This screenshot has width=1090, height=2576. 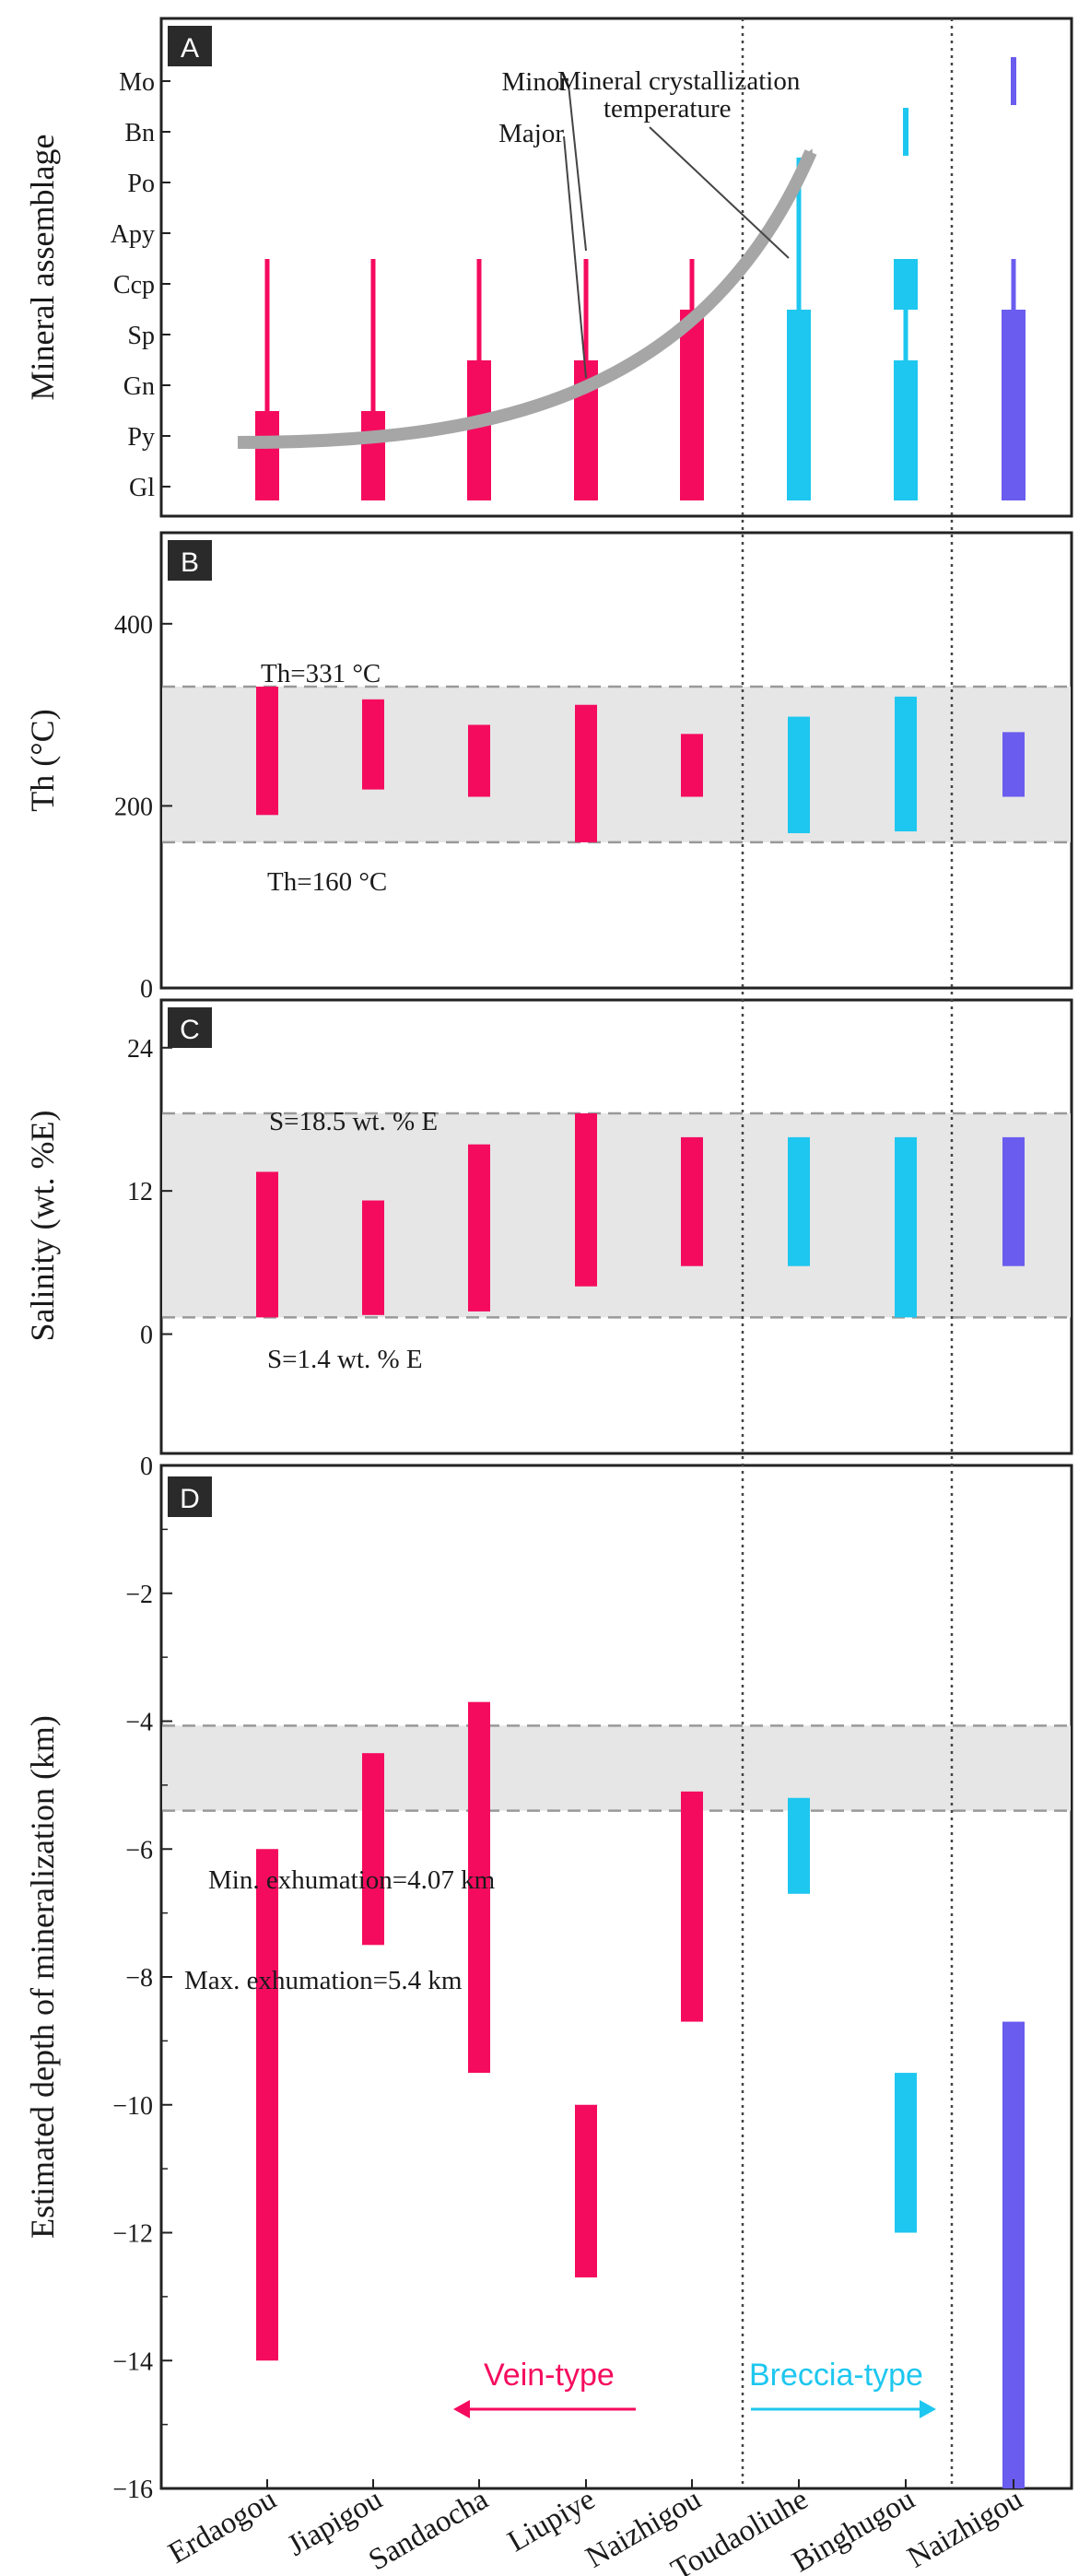 What do you see at coordinates (146, 1336) in the screenshot?
I see `panel-c-ytick-label: 0` at bounding box center [146, 1336].